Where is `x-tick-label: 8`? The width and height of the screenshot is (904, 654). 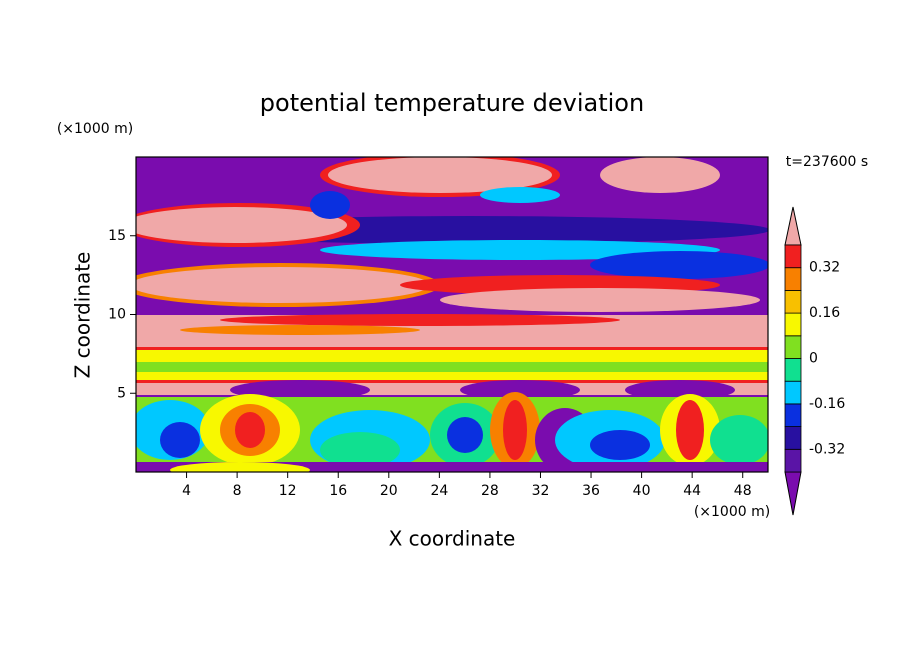
x-tick-label: 8 is located at coordinates (237, 491).